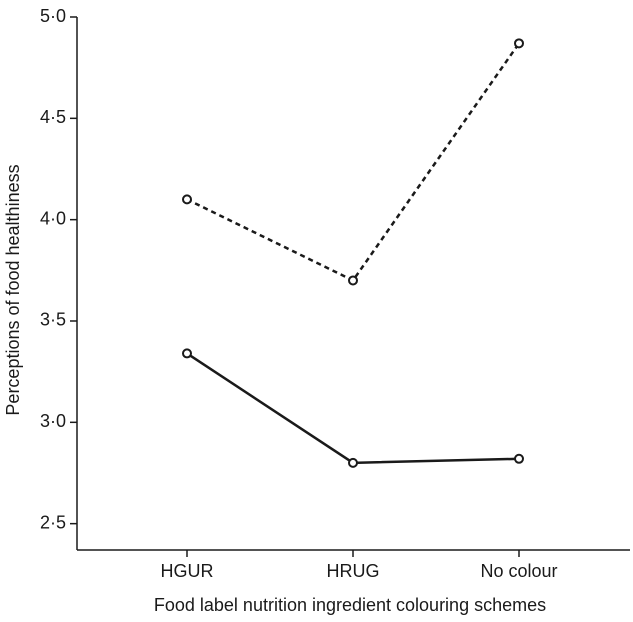 The width and height of the screenshot is (633, 622). Describe the element at coordinates (53, 522) in the screenshot. I see `y-tick-label: 2·5` at that location.